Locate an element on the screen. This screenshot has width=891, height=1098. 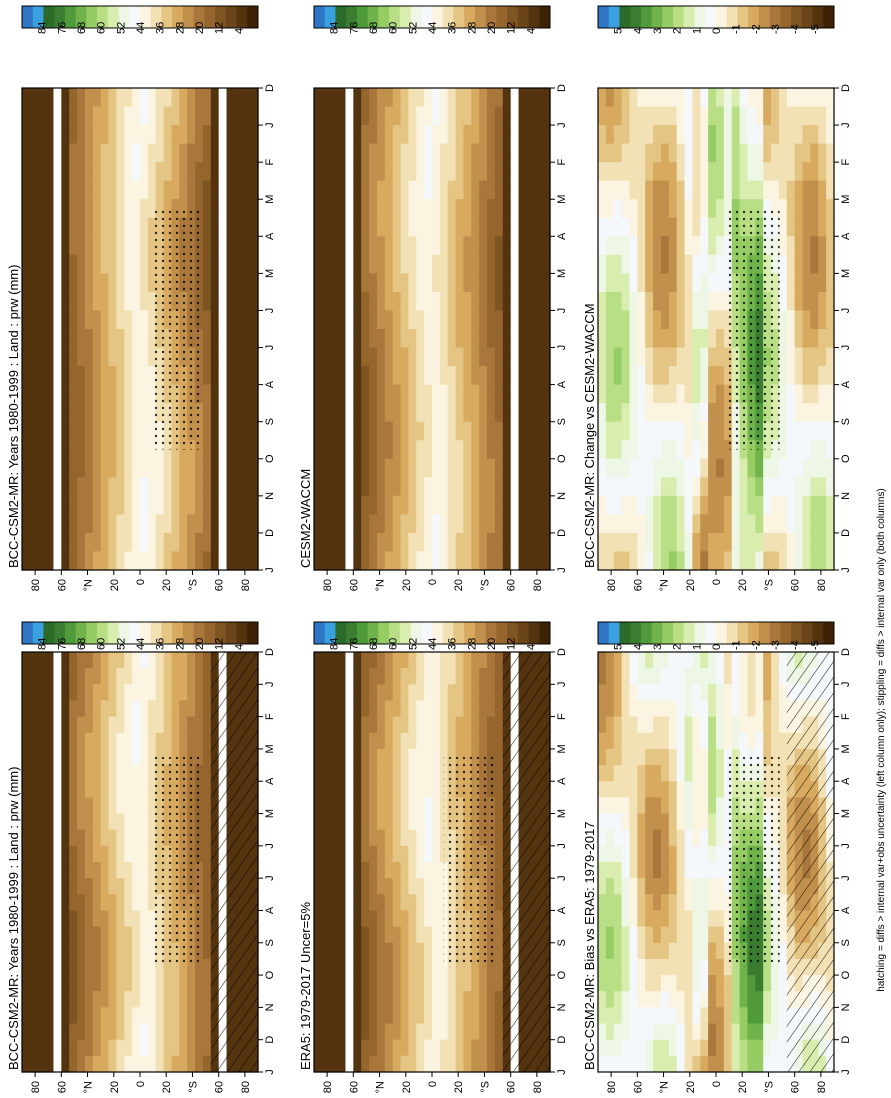
x-tick-label: J is located at coordinates (562, 348).